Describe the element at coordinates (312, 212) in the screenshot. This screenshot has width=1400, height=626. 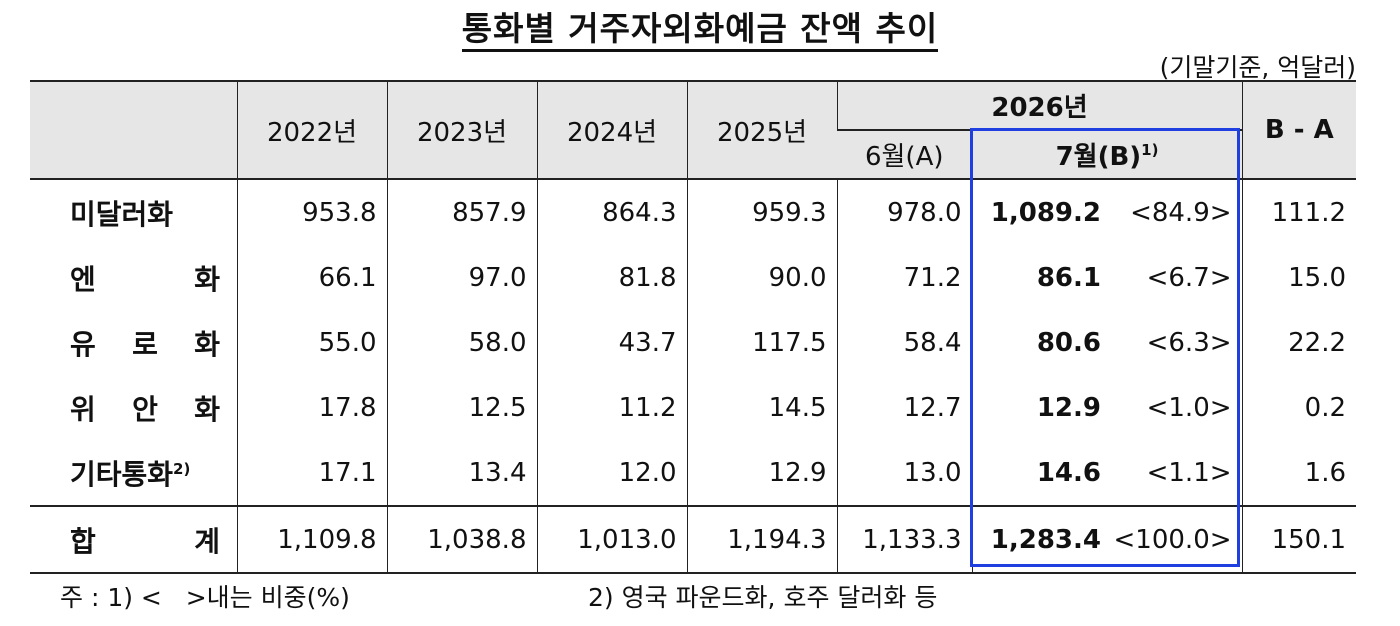
I see `value-cell: 953.8` at that location.